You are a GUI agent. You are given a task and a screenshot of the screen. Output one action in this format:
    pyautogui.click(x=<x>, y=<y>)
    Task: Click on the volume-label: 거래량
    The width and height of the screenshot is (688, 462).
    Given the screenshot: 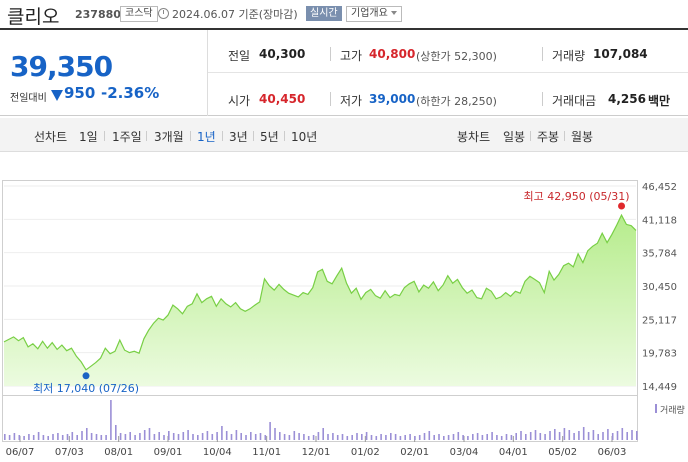 What is the action you would take?
    pyautogui.click(x=569, y=56)
    